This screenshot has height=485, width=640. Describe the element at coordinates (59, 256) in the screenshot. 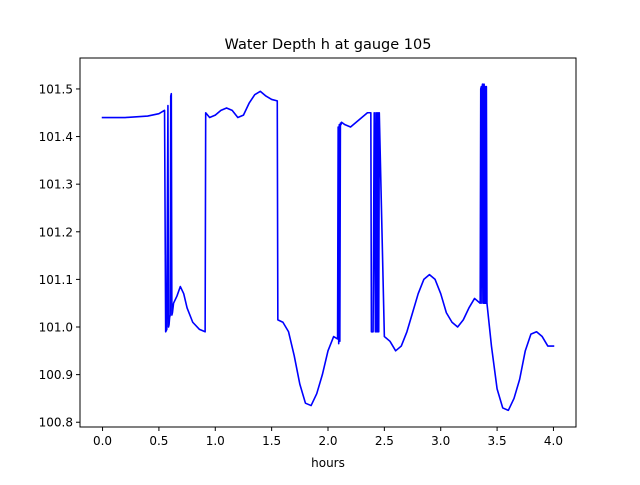

I see `y-axis-ticks: 100.8 100.9 101.0 101.1 101.2 101.3 101.4 101.5` at that location.